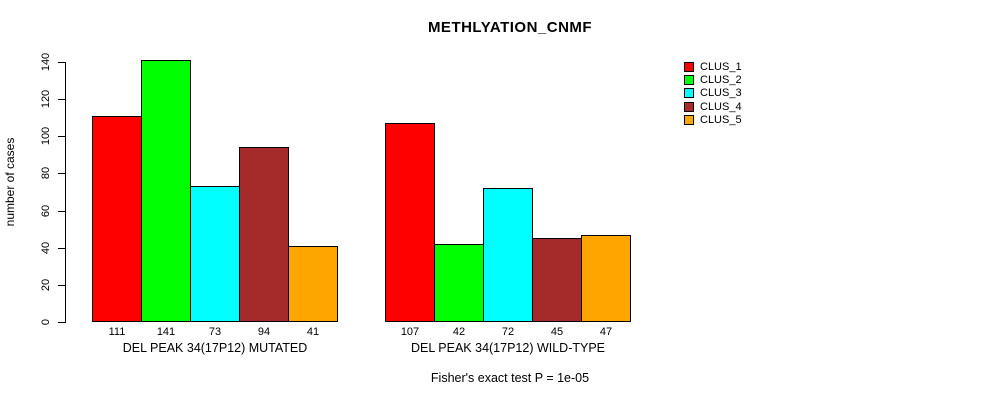  Describe the element at coordinates (721, 107) in the screenshot. I see `legend-label-clus_4: CLUS_4` at that location.